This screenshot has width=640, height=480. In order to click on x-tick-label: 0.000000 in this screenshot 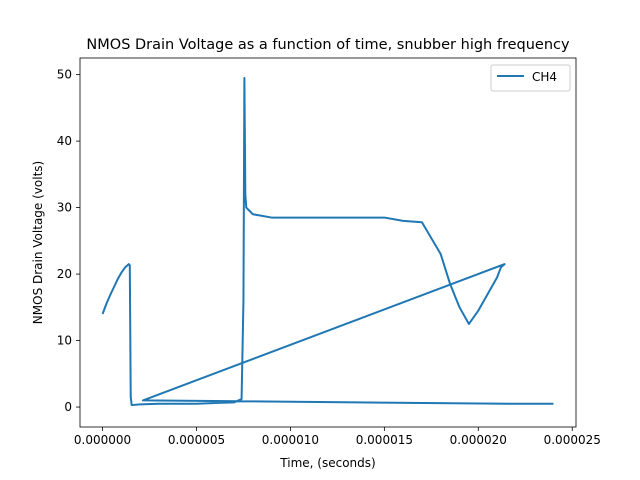, I will do `click(102, 440)`.